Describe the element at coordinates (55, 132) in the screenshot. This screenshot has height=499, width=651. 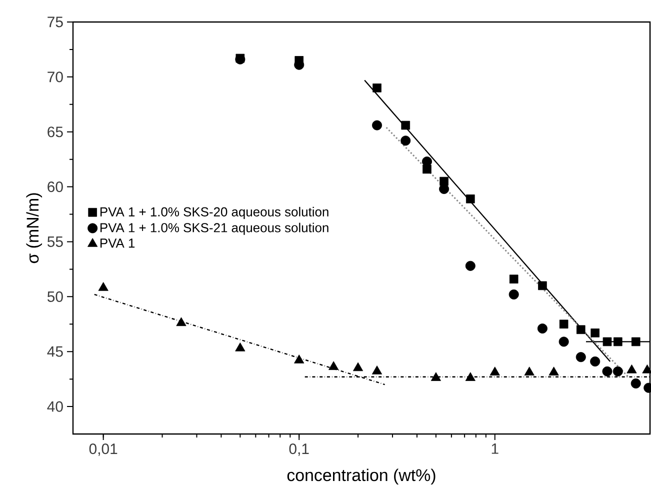
I see `y-tick-label: 65` at that location.